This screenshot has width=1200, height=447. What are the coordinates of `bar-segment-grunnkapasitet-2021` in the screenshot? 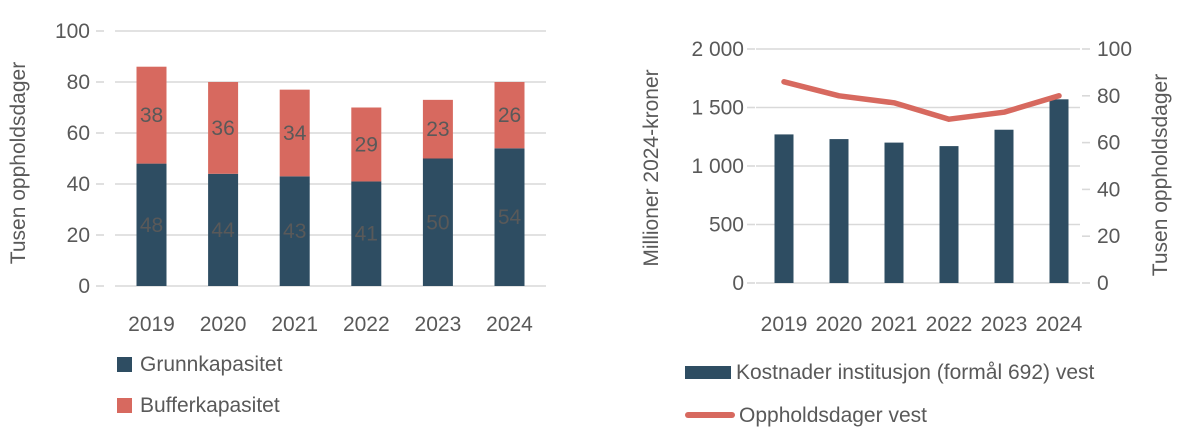 It's located at (294, 231).